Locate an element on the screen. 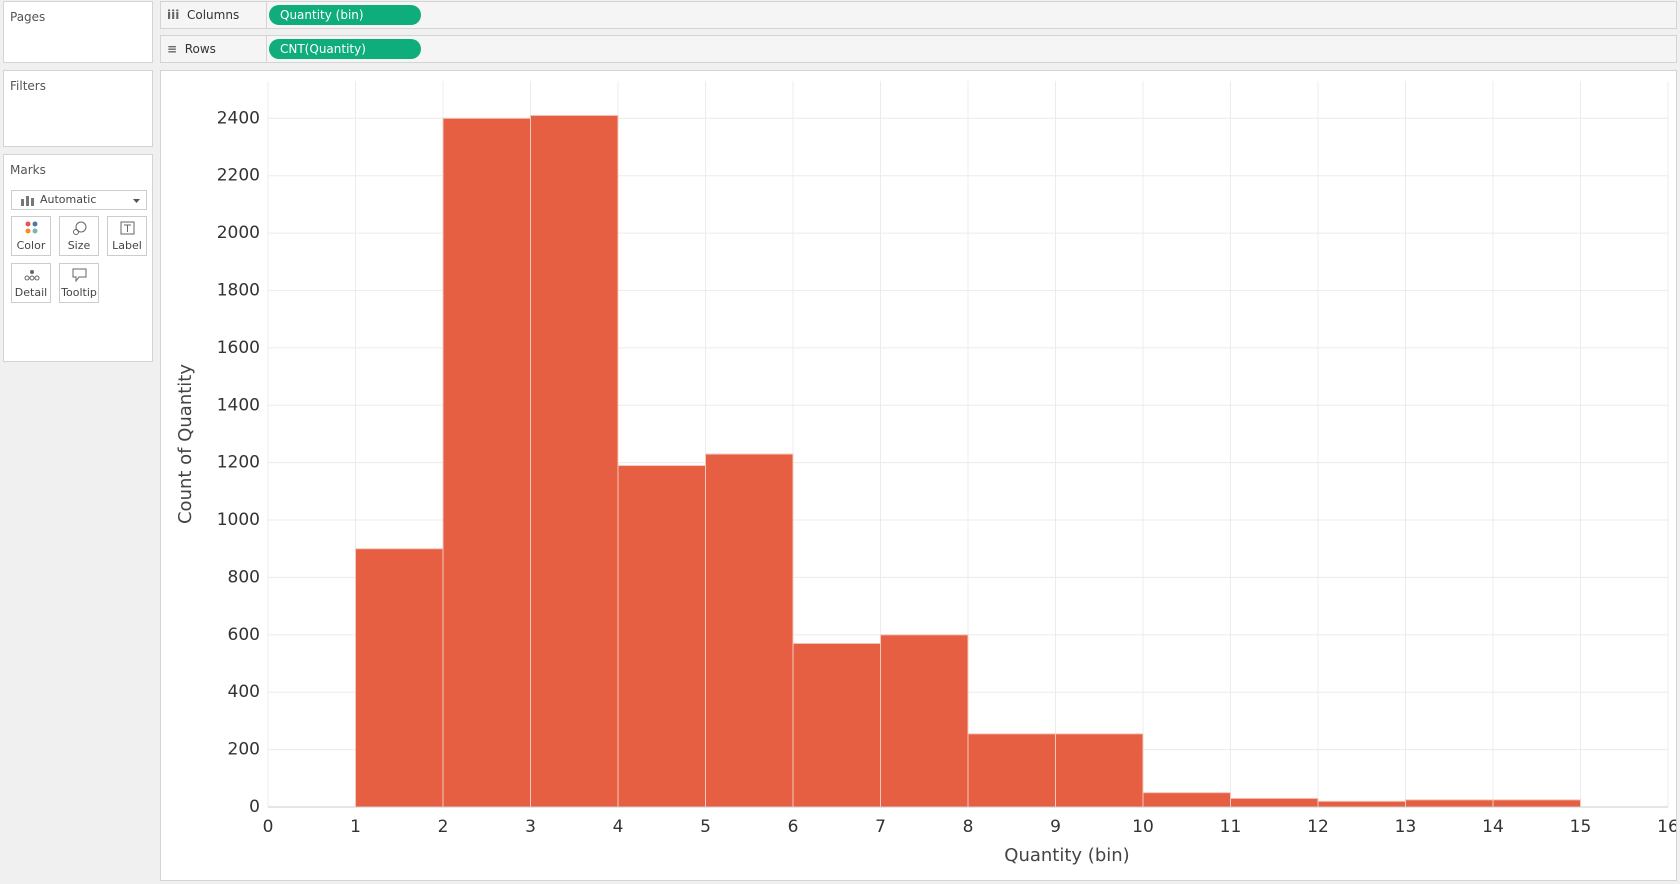 Image resolution: width=1680 pixels, height=884 pixels. y-tick-label: 2400 is located at coordinates (238, 118).